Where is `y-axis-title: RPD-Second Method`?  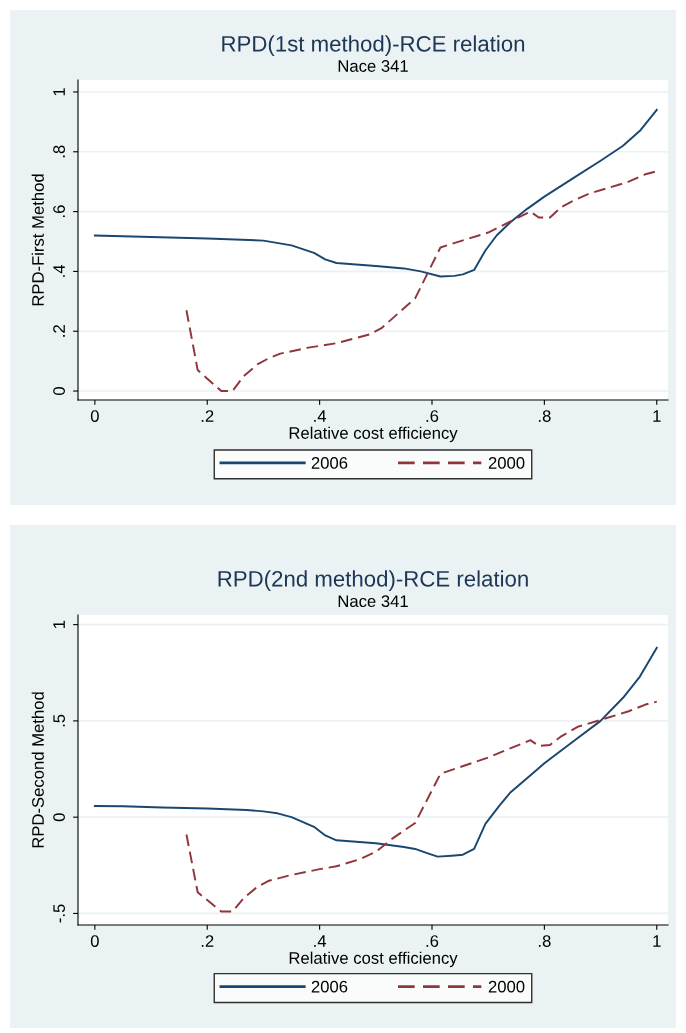 y-axis-title: RPD-Second Method is located at coordinates (37, 770).